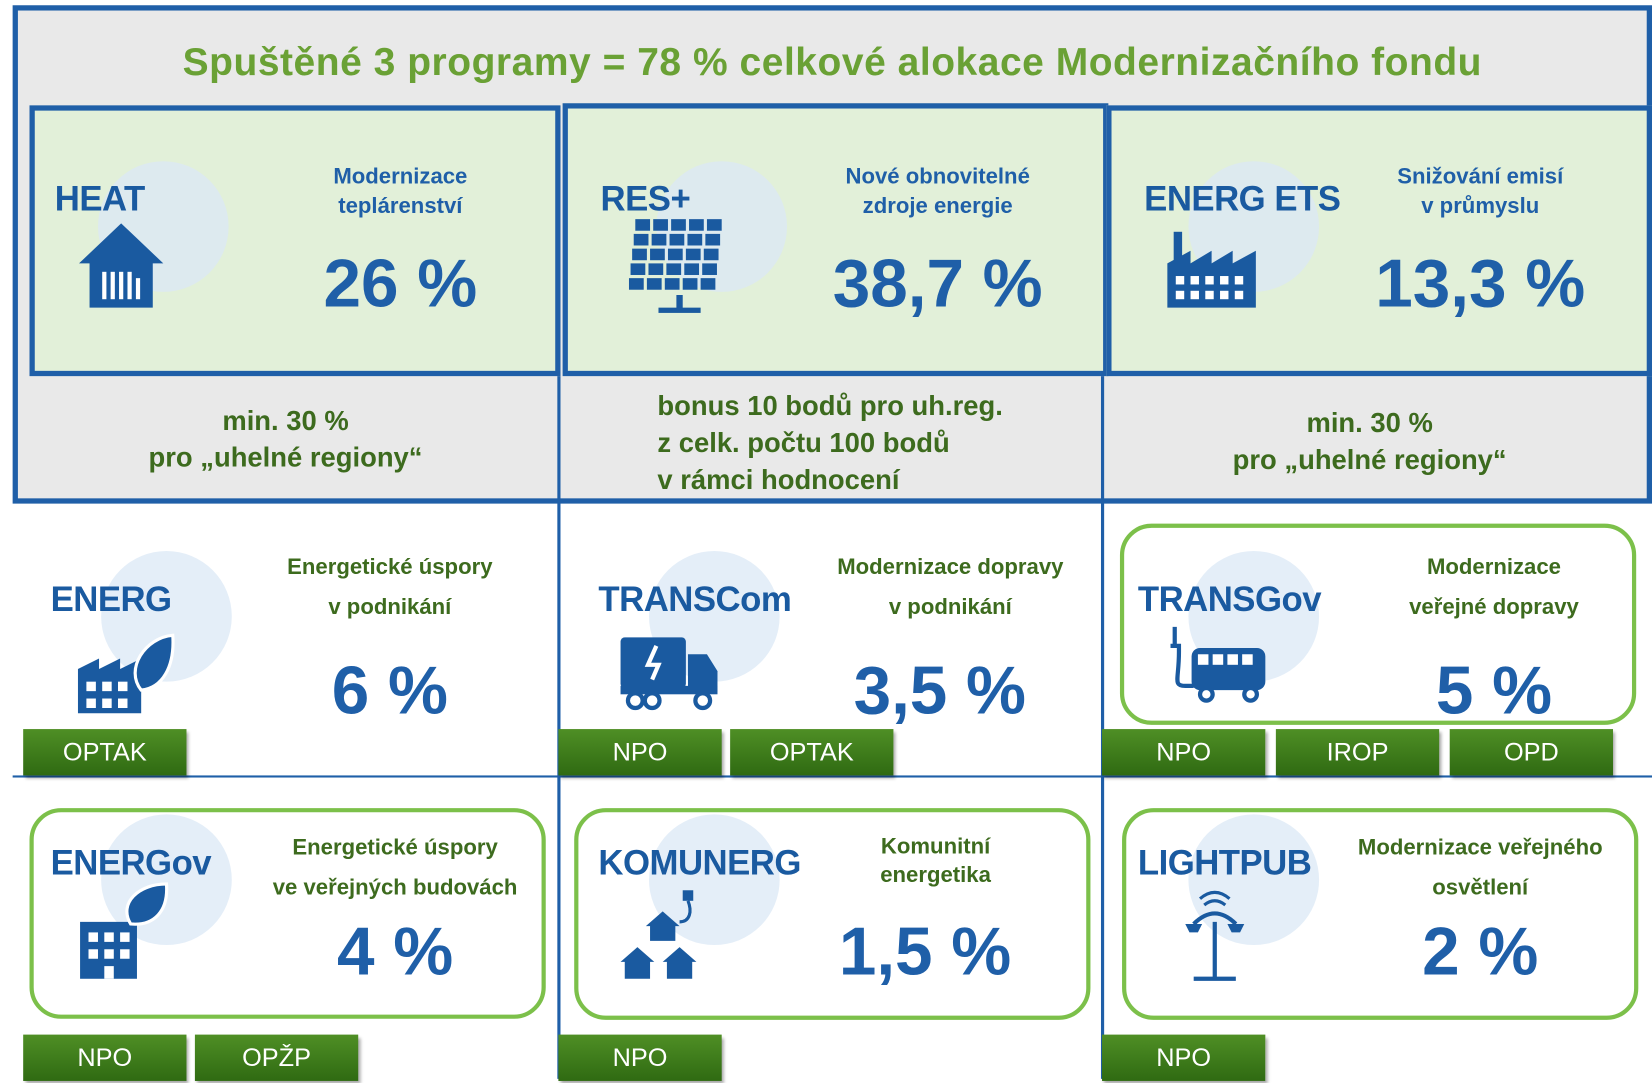 The image size is (1652, 1083). What do you see at coordinates (276, 1057) in the screenshot?
I see `program-tag: OPŽP` at bounding box center [276, 1057].